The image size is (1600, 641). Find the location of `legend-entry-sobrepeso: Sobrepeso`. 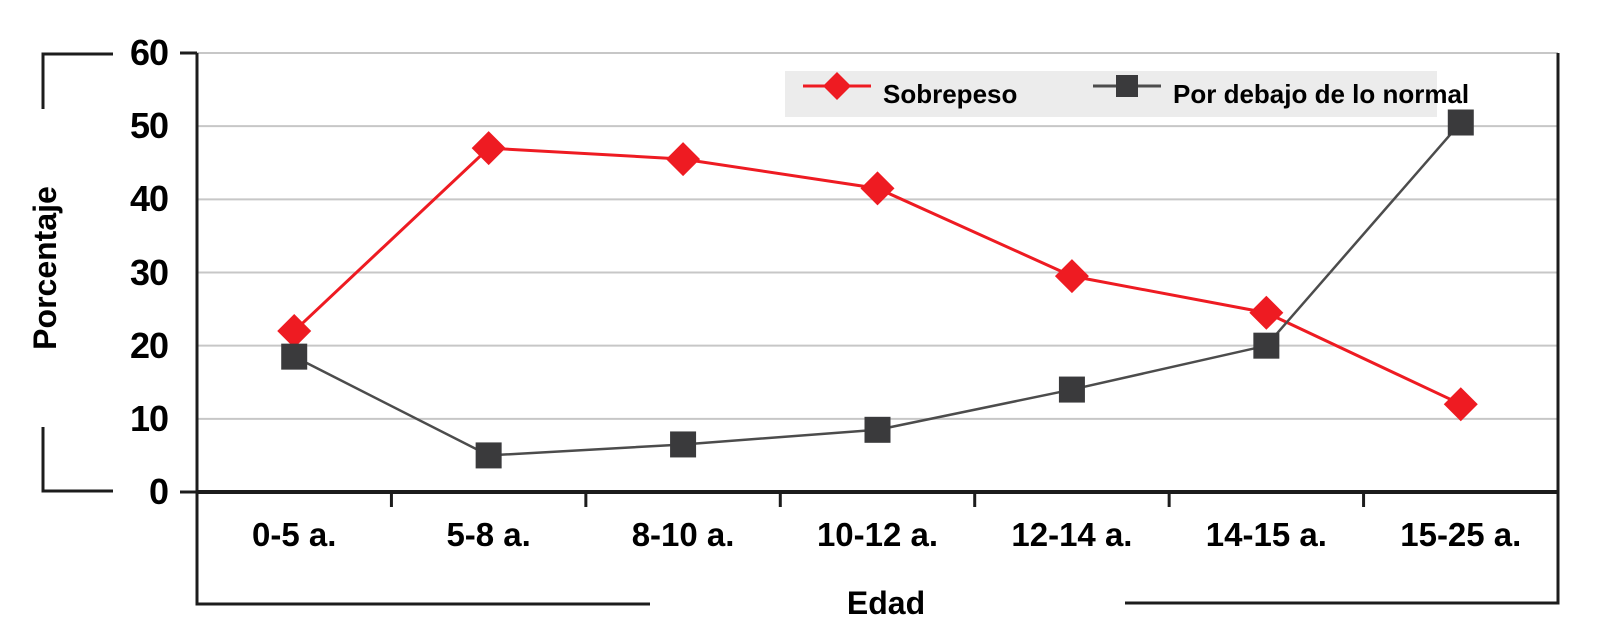

legend-entry-sobrepeso: Sobrepeso is located at coordinates (910, 94).